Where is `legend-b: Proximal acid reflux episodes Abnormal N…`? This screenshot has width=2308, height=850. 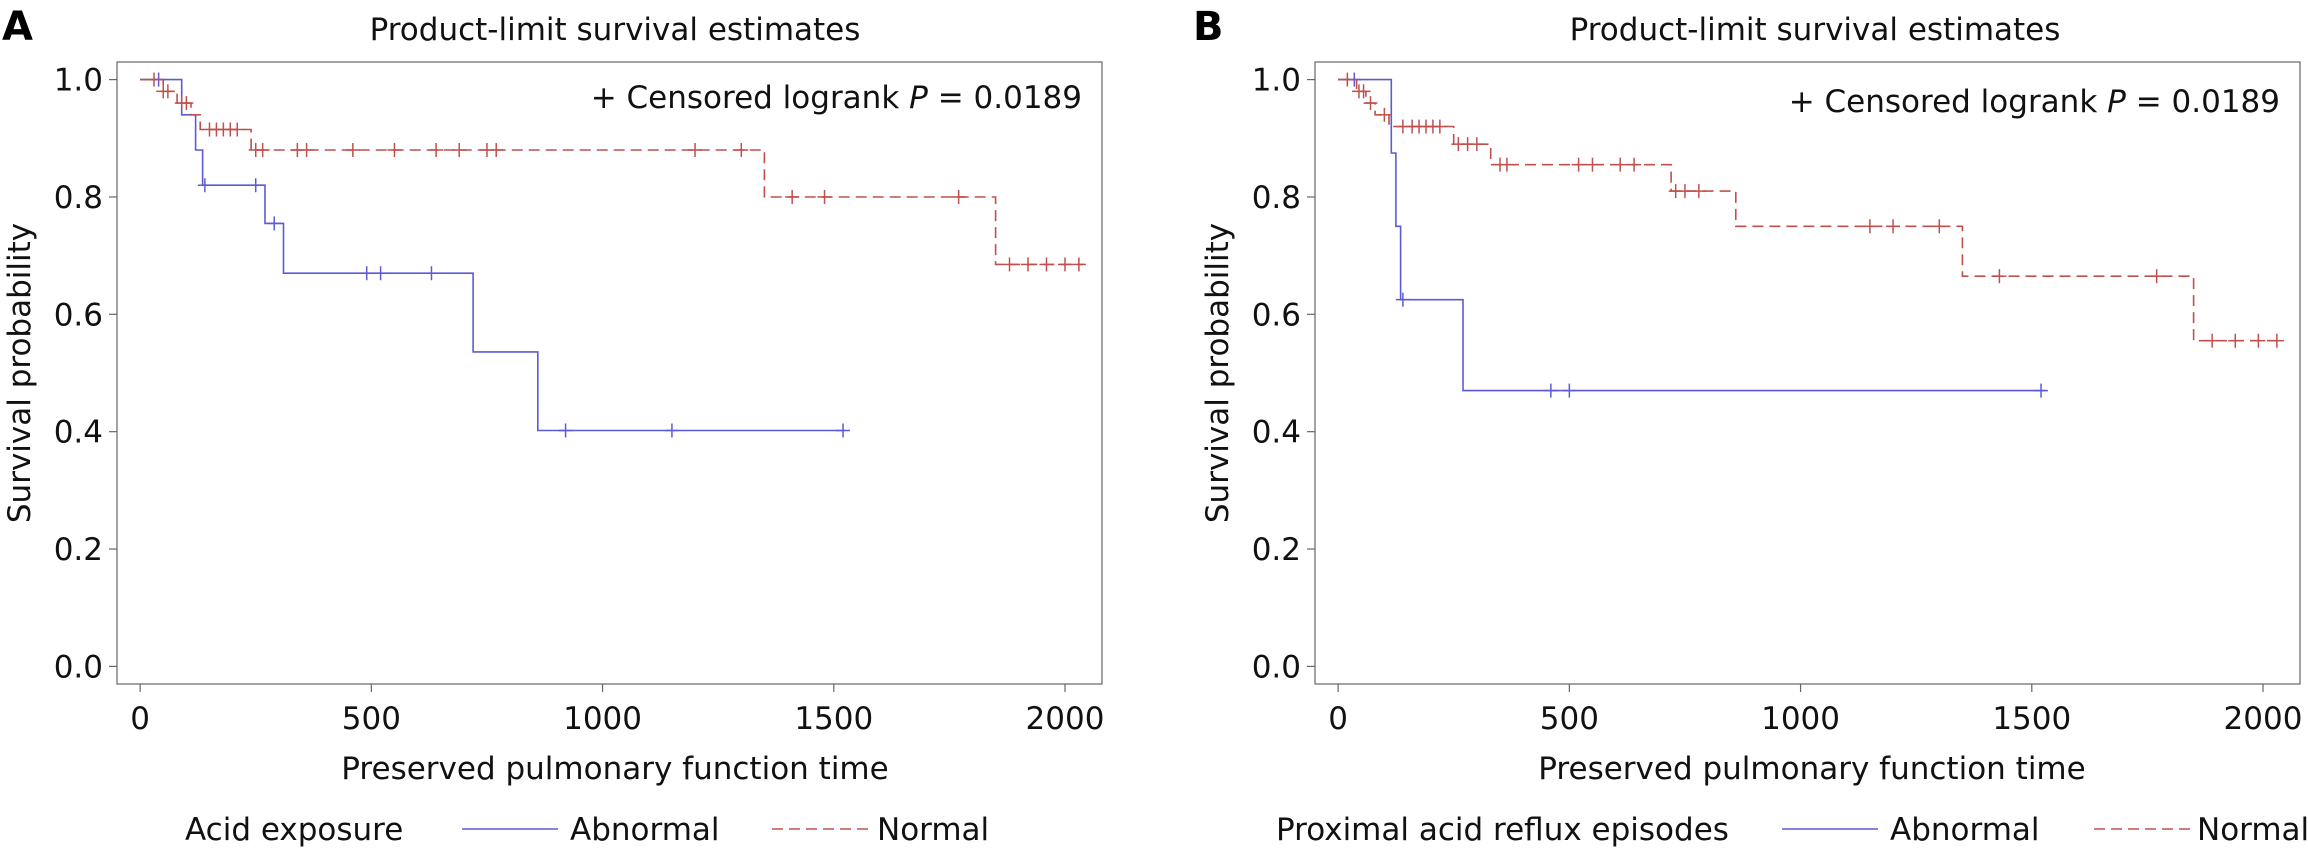 legend-b: Proximal acid reflux episodes Abnormal N… is located at coordinates (1792, 830).